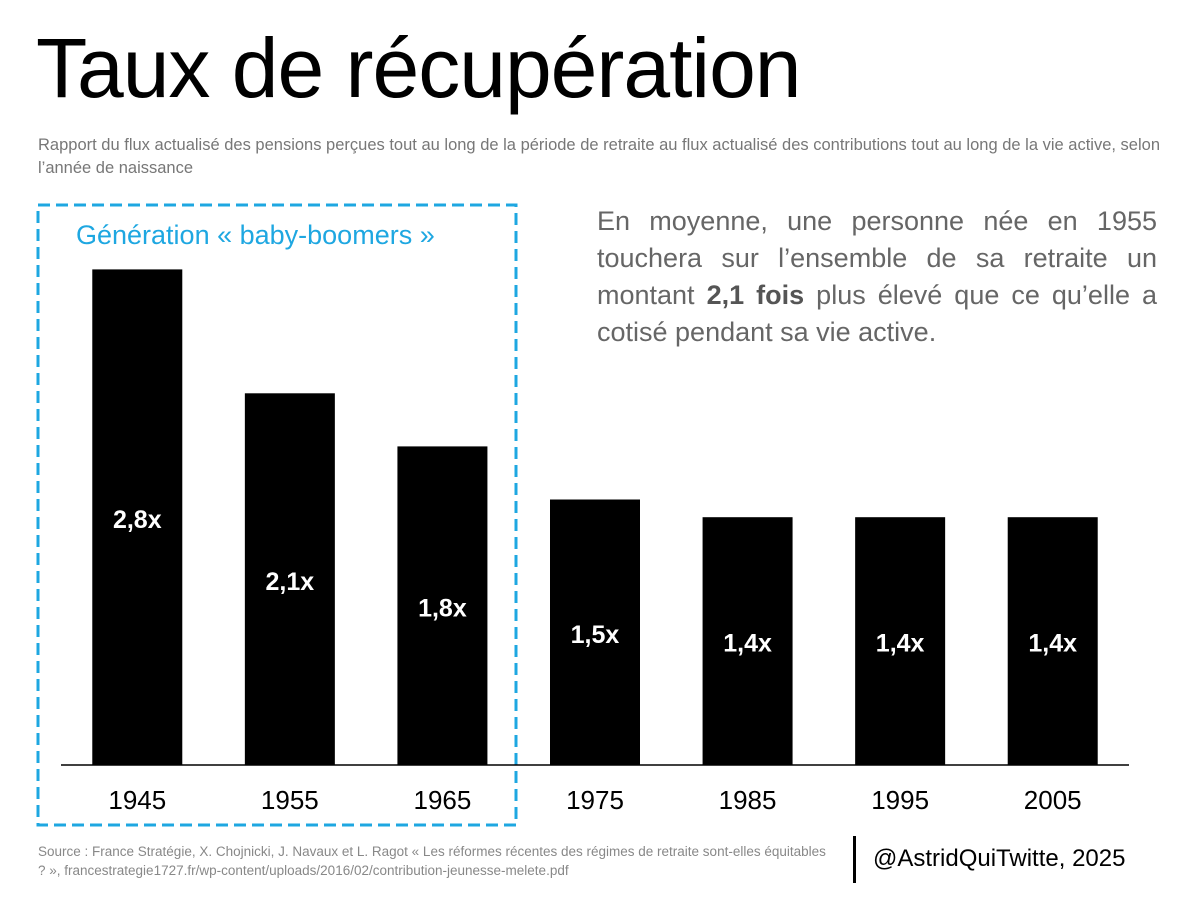  What do you see at coordinates (137, 520) in the screenshot?
I see `value-label: 2,8x` at bounding box center [137, 520].